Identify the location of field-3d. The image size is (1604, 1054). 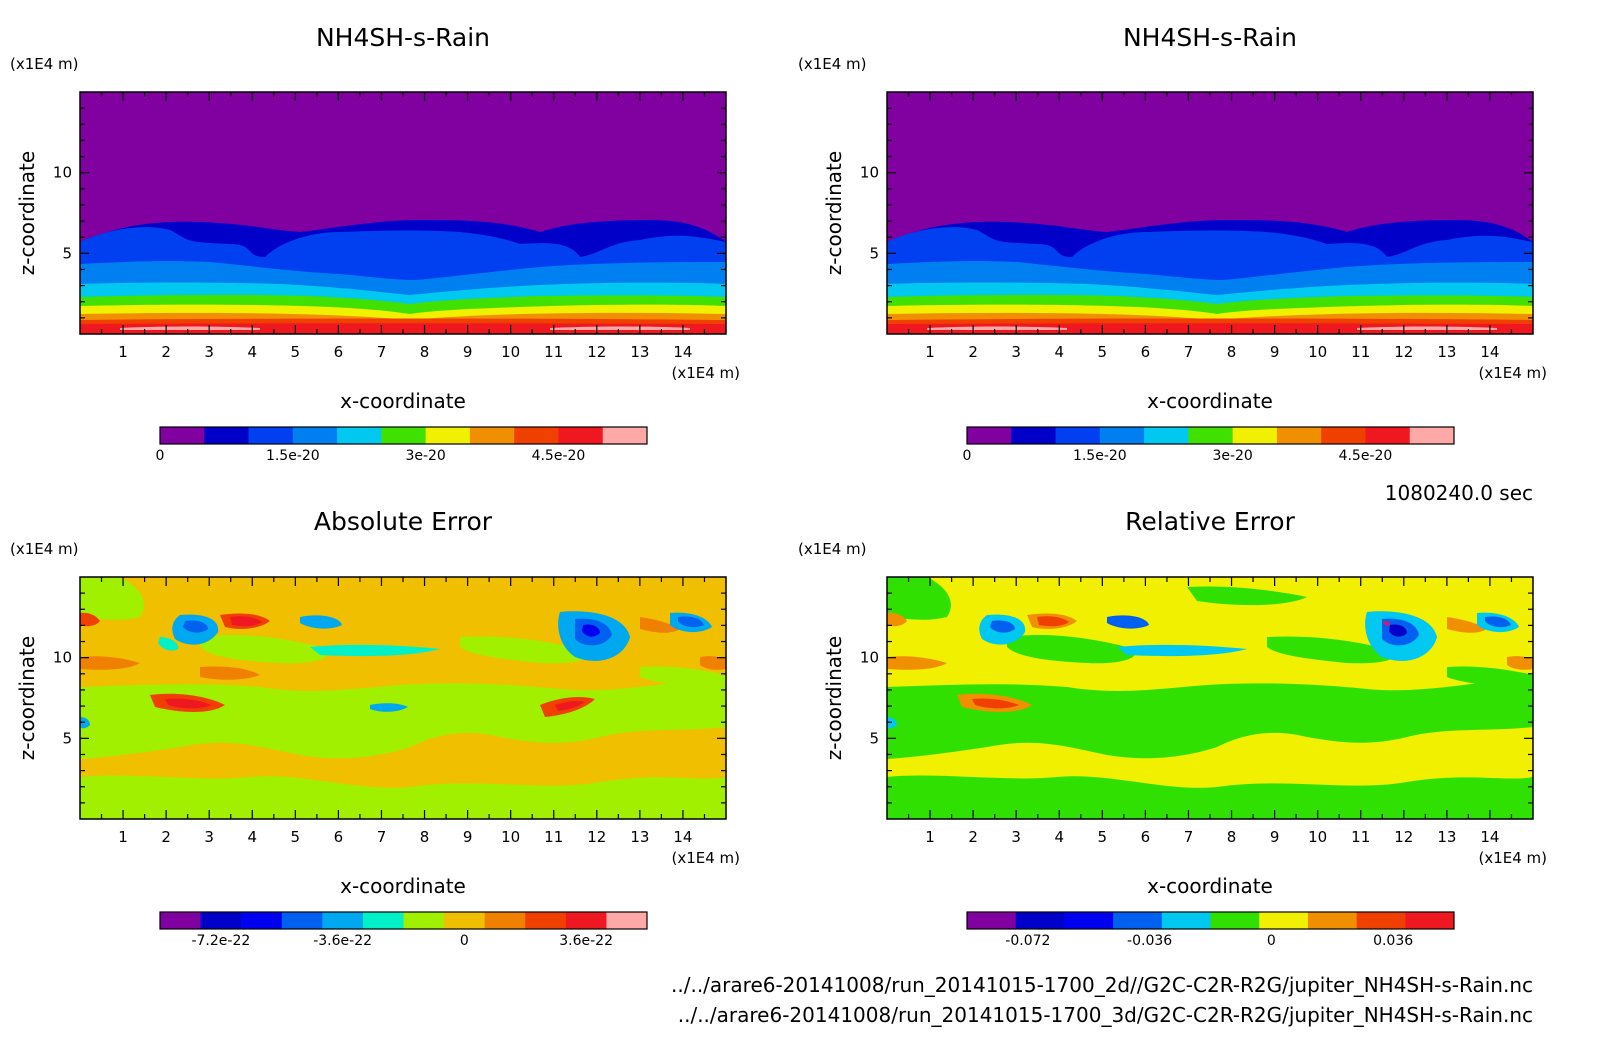
(1210, 213).